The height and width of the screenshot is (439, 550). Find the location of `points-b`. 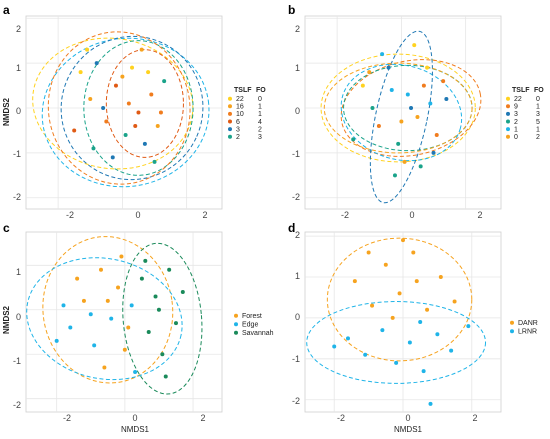

points-b is located at coordinates (400, 110).